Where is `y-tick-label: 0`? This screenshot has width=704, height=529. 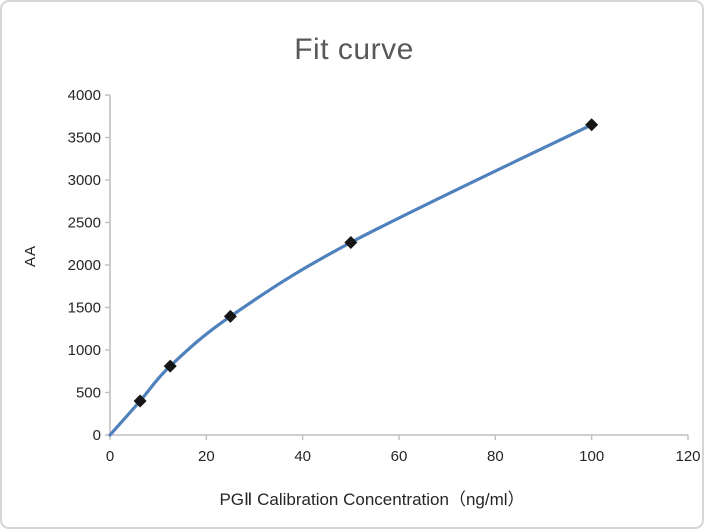 y-tick-label: 0 is located at coordinates (97, 435).